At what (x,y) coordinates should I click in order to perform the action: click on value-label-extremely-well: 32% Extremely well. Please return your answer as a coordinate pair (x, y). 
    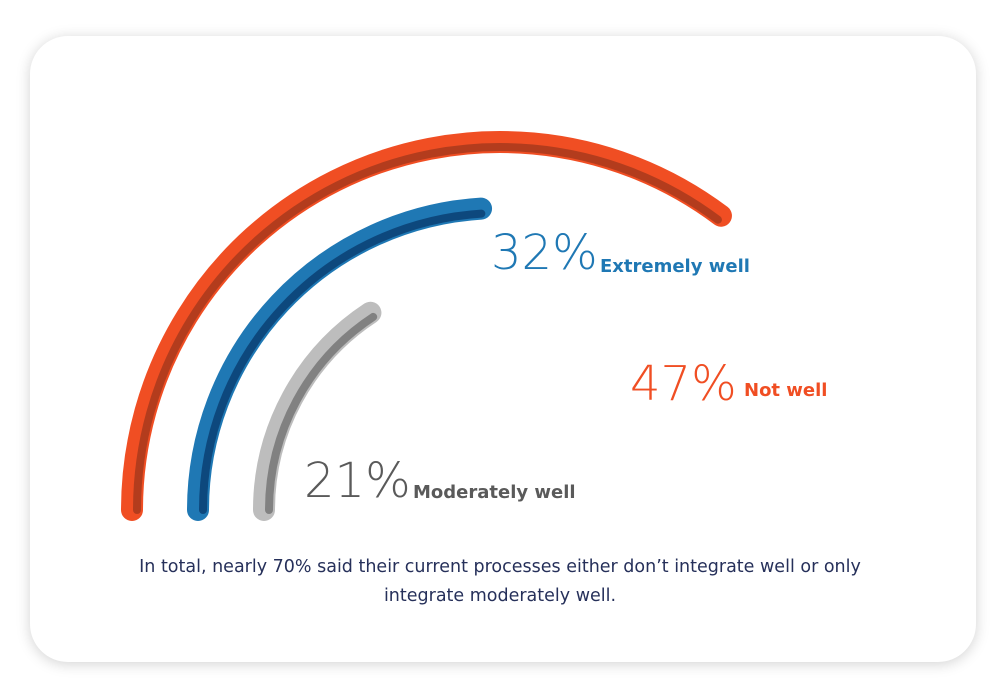
    Looking at the image, I should click on (620, 253).